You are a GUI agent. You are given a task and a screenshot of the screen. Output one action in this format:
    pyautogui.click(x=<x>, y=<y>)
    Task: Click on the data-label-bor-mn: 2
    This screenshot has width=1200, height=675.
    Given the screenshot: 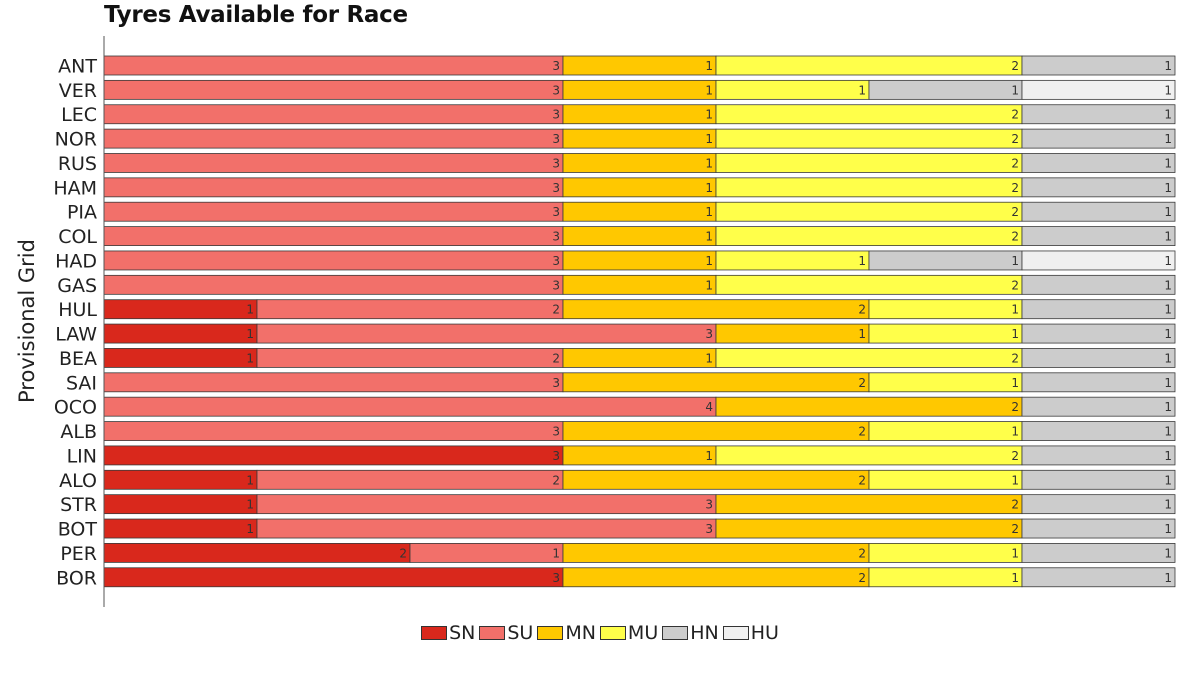 What is the action you would take?
    pyautogui.click(x=862, y=578)
    